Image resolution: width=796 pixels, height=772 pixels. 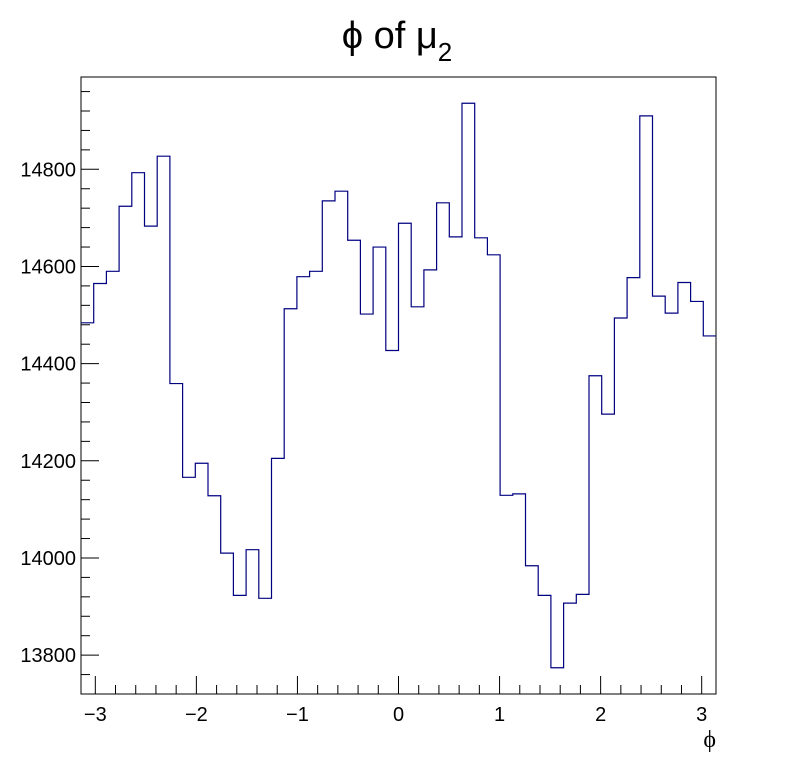 What do you see at coordinates (499, 715) in the screenshot?
I see `x-tick-label: 1` at bounding box center [499, 715].